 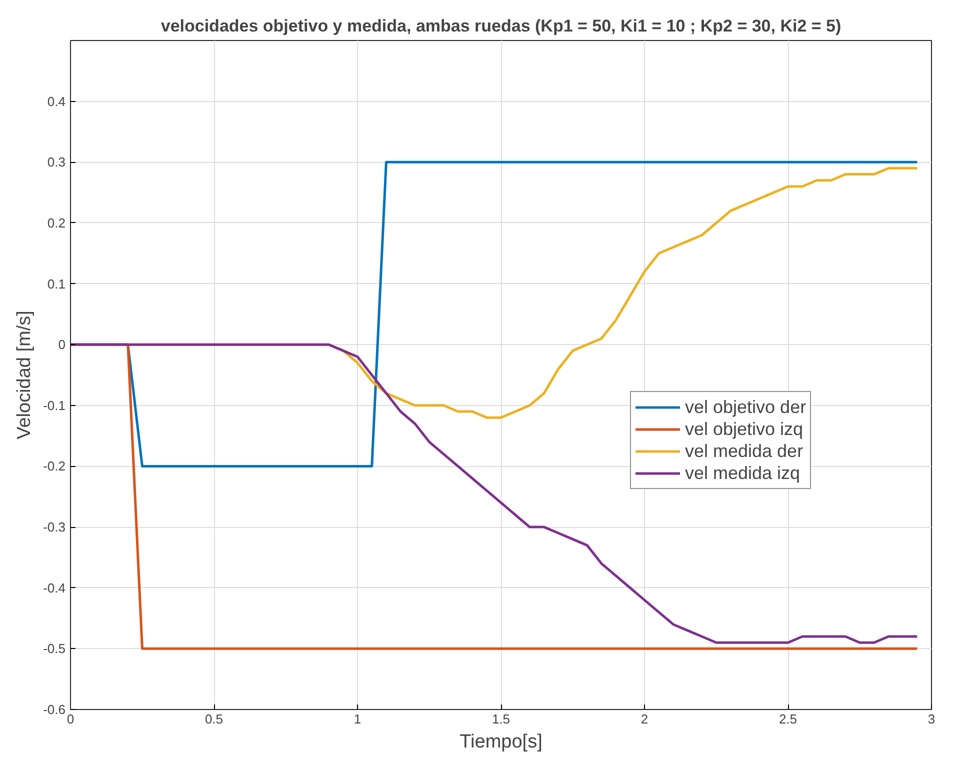 I want to click on legend-label: vel medida der, so click(x=744, y=451).